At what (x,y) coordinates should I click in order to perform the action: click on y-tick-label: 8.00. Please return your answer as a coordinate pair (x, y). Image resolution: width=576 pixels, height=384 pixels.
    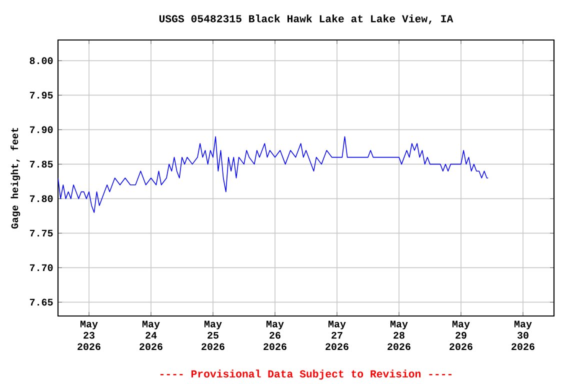
    Looking at the image, I should click on (41, 60).